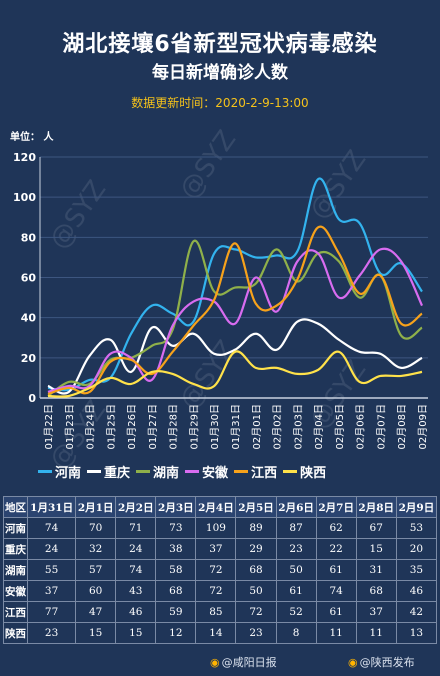  What do you see at coordinates (29, 358) in the screenshot?
I see `y-tick-label: 20` at bounding box center [29, 358].